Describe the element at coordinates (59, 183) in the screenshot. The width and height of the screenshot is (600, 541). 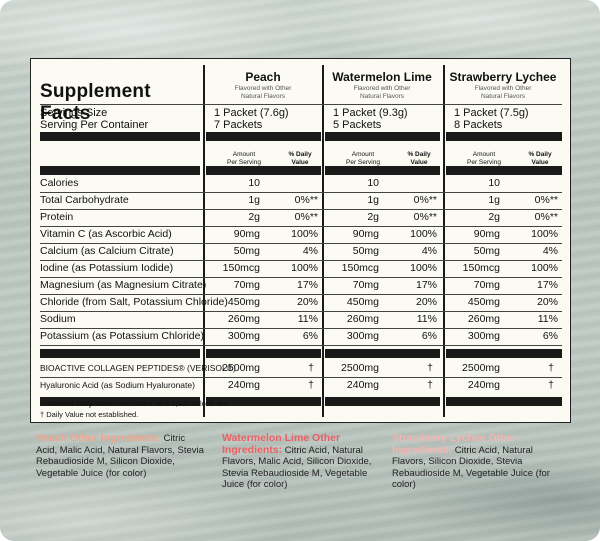
I see `nutrient-label: Calories` at that location.